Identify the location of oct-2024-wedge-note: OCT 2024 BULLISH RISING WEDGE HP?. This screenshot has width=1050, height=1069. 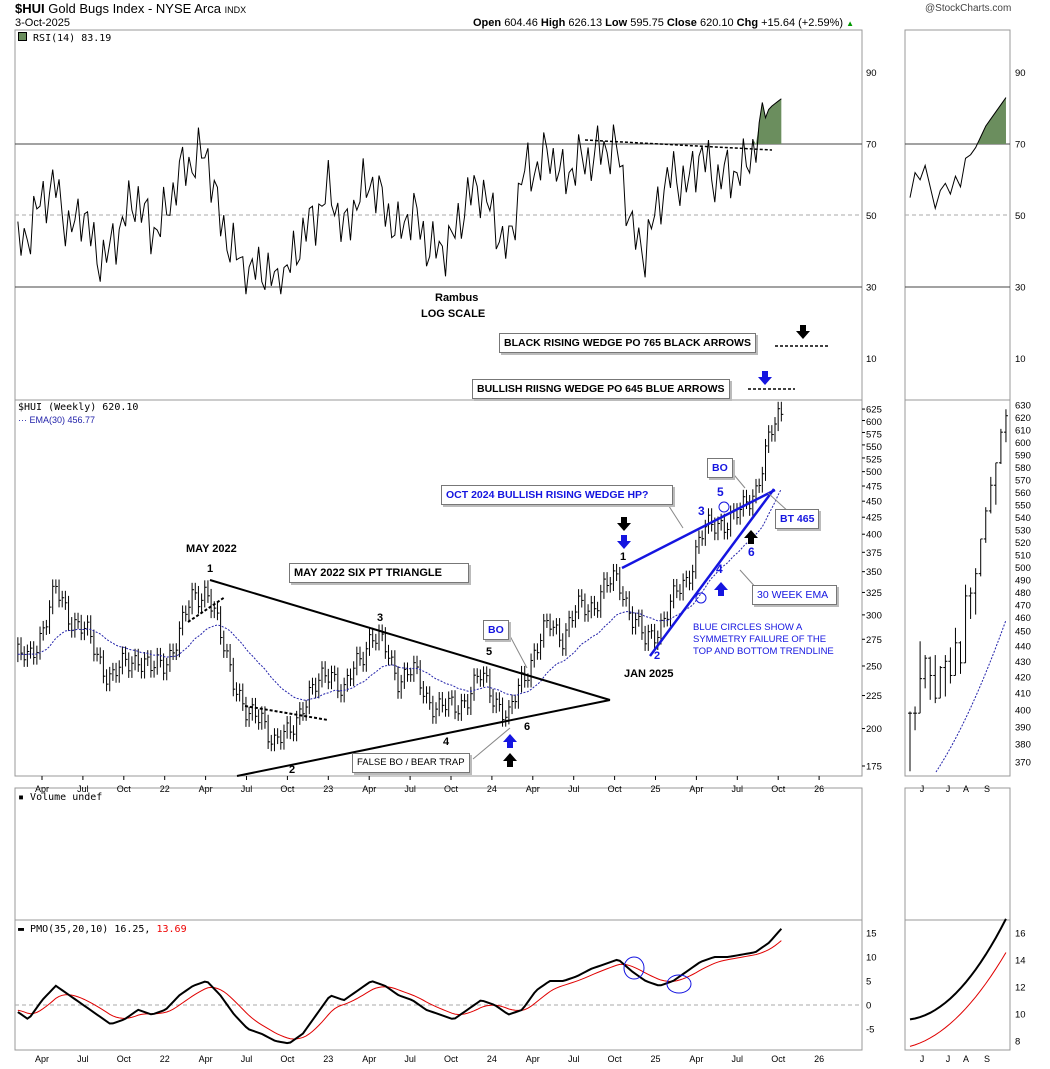
(557, 495).